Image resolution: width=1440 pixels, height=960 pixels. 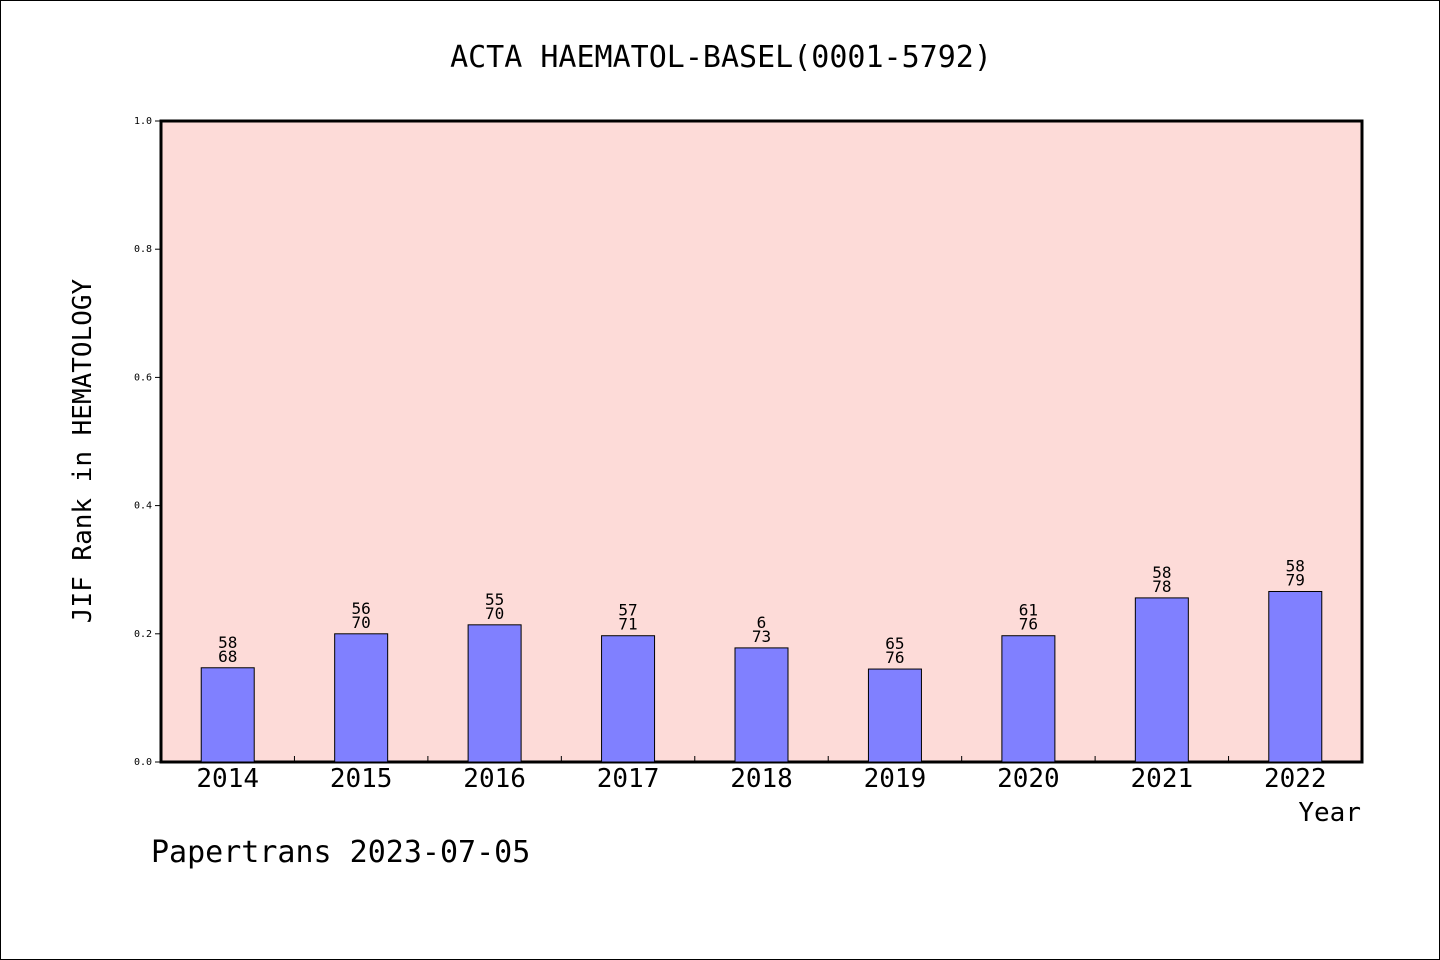 What do you see at coordinates (361, 779) in the screenshot?
I see `x-tick-label: 2015` at bounding box center [361, 779].